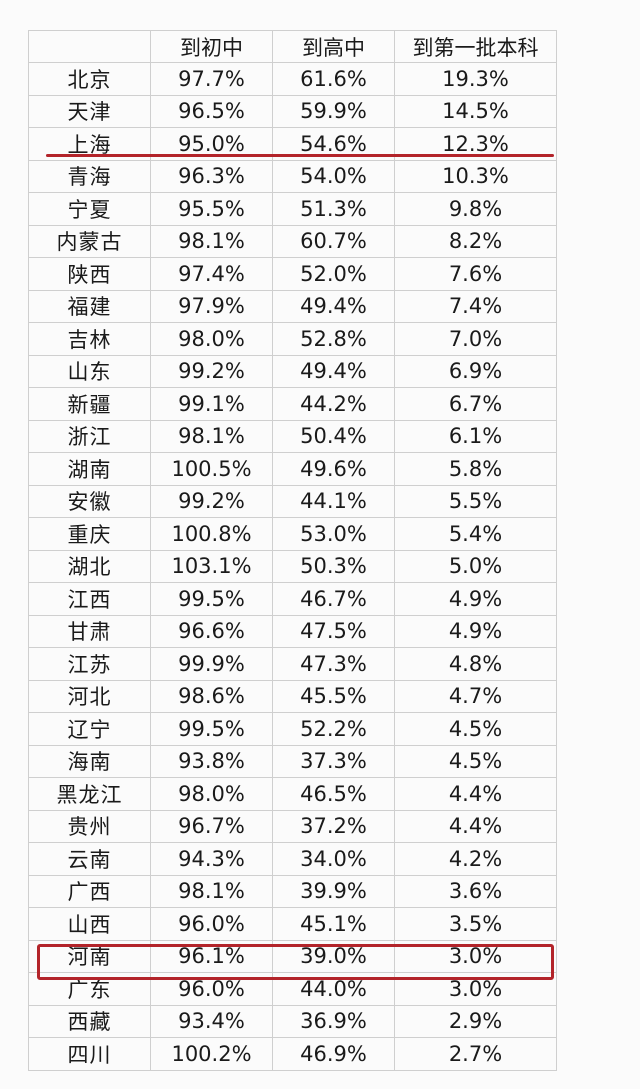  I want to click on junior-cell: 100.5%, so click(211, 469).